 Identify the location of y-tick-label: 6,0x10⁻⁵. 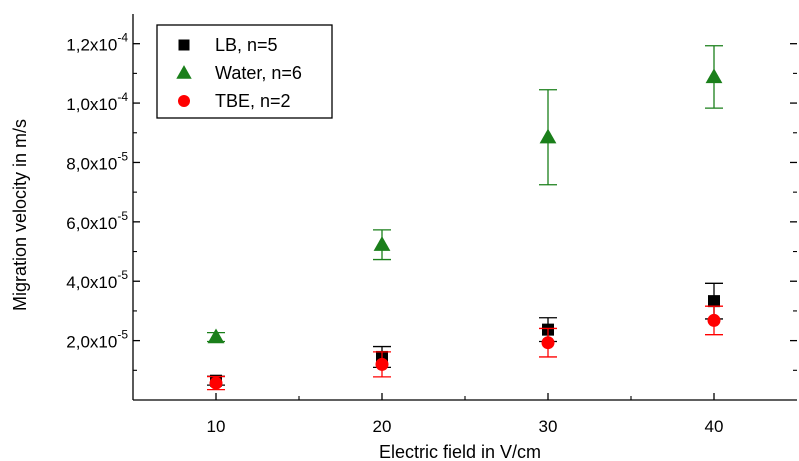
(97, 221).